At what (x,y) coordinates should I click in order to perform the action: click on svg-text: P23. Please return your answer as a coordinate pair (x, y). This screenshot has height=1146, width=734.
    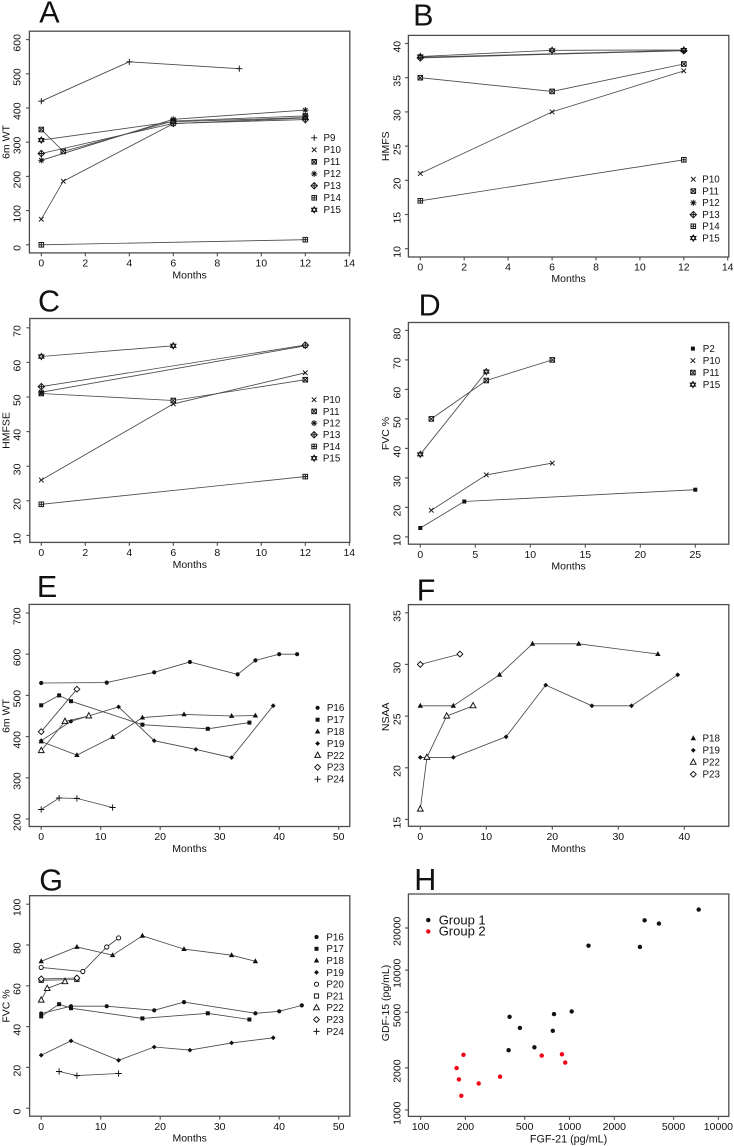
    Looking at the image, I should click on (712, 775).